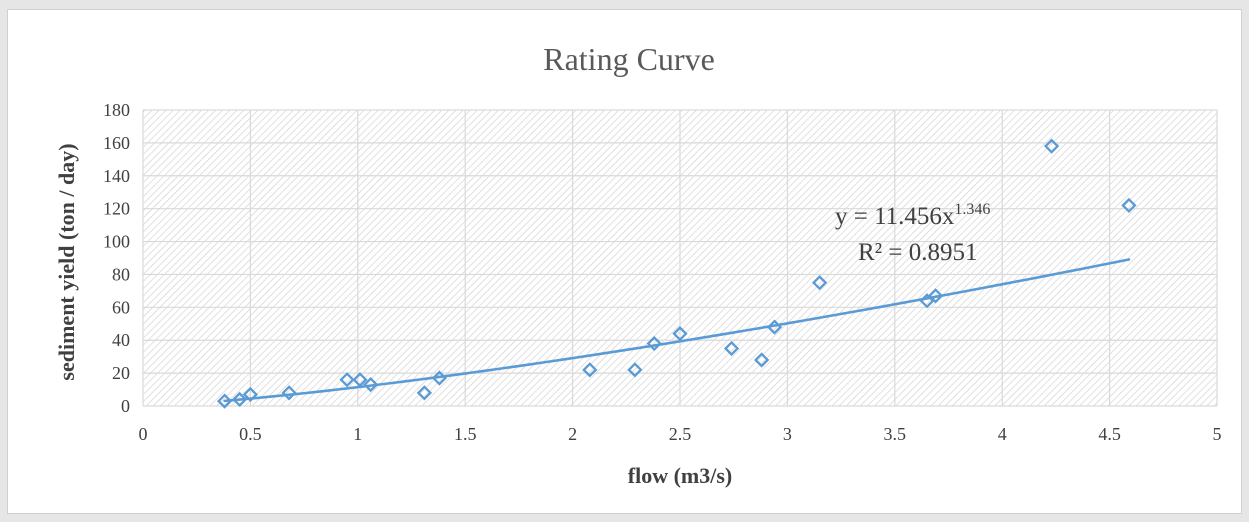 Image resolution: width=1249 pixels, height=522 pixels. What do you see at coordinates (116, 176) in the screenshot?
I see `y-tick-label: 140` at bounding box center [116, 176].